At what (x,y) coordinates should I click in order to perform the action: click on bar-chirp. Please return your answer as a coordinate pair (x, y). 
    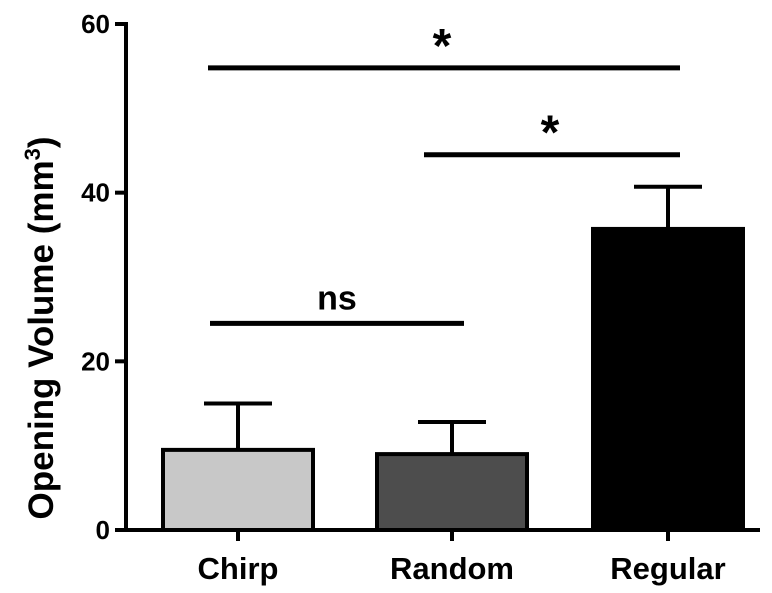
    Looking at the image, I should click on (238, 489).